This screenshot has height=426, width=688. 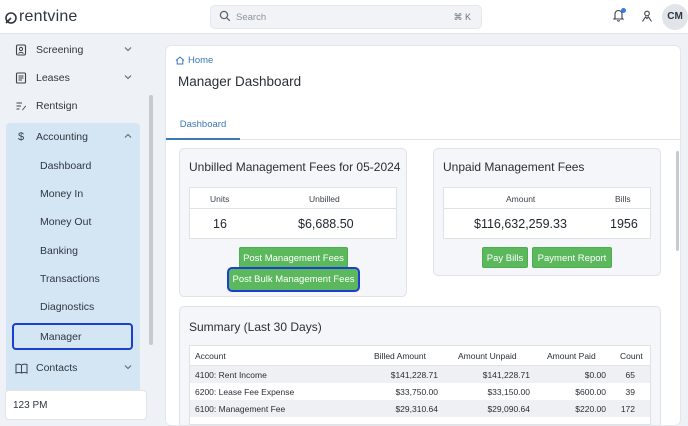 What do you see at coordinates (62, 137) in the screenshot?
I see `sidebar-item-label: Accounting` at bounding box center [62, 137].